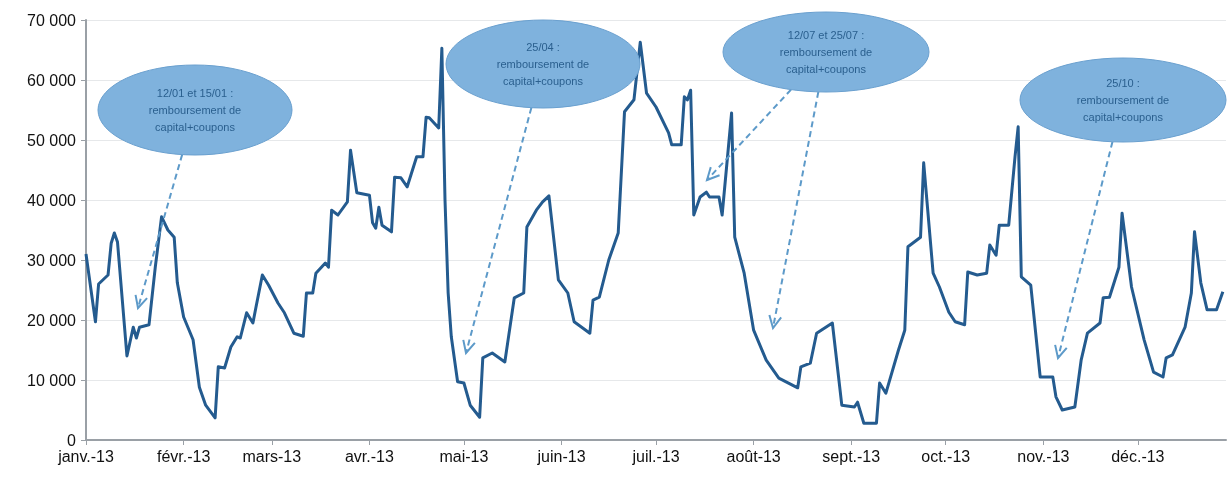 This screenshot has width=1227, height=488. What do you see at coordinates (52, 380) in the screenshot?
I see `y-tick-label: 10 000` at bounding box center [52, 380].